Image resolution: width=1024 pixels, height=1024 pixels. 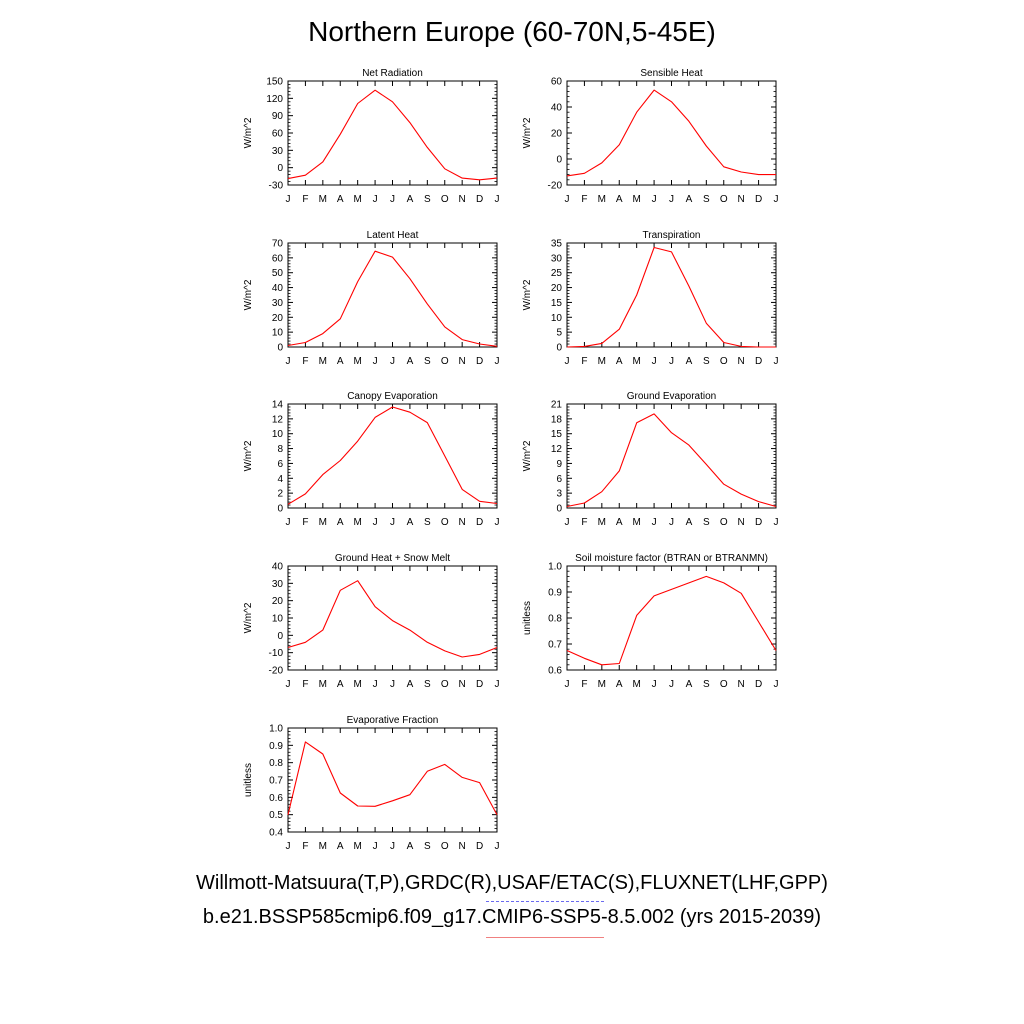 What do you see at coordinates (393, 720) in the screenshot?
I see `panel-title: Evaporative Fraction` at bounding box center [393, 720].